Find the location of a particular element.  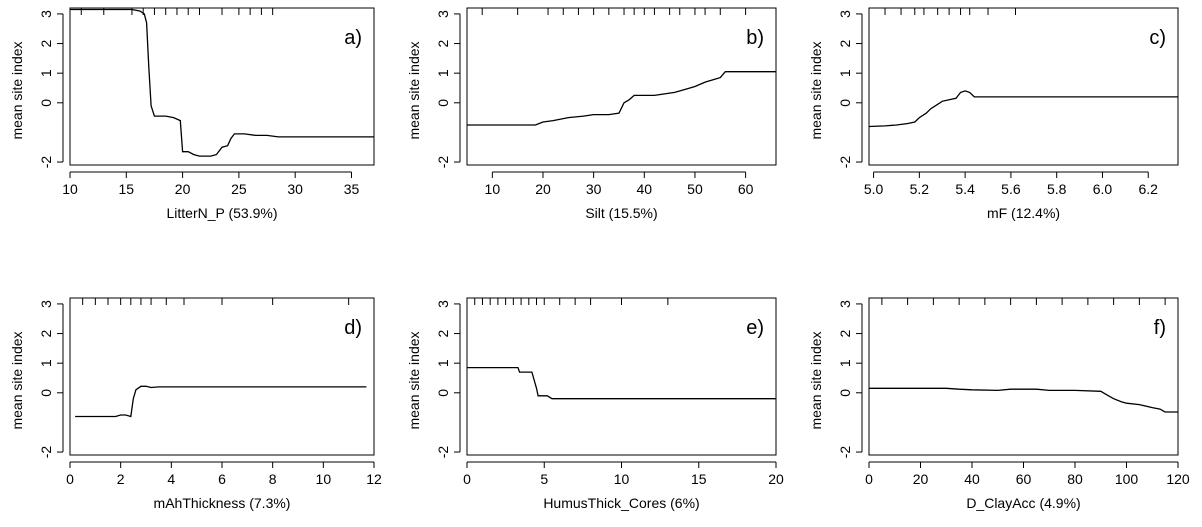

x-tick-label: 5.8 is located at coordinates (1057, 189).